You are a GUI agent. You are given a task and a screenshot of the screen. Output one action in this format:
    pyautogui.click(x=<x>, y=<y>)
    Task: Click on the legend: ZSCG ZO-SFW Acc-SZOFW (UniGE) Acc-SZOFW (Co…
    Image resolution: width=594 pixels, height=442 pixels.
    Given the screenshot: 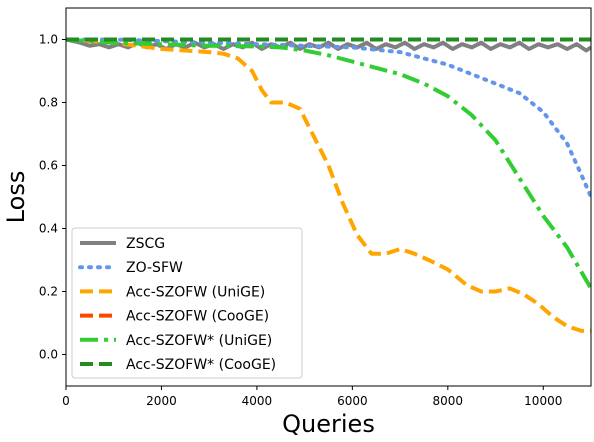 What is the action you would take?
    pyautogui.click(x=187, y=303)
    